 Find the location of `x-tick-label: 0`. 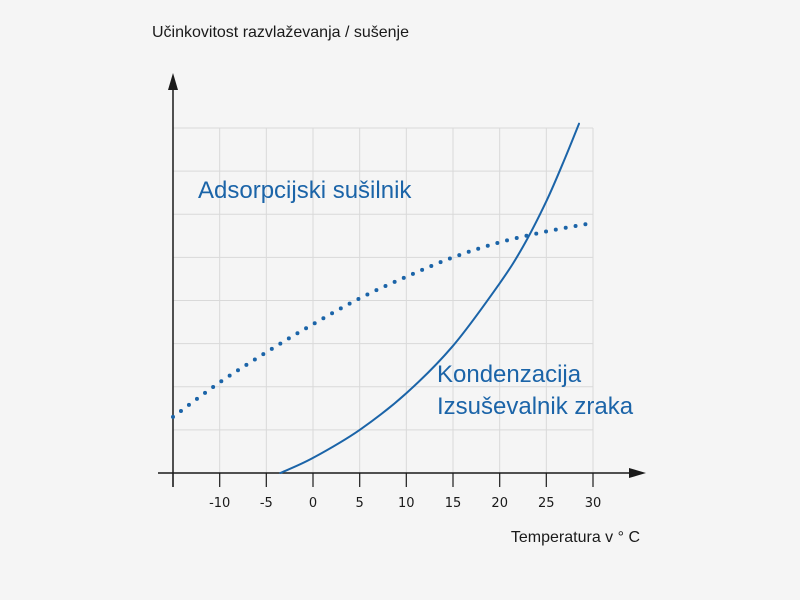

x-tick-label: 0 is located at coordinates (313, 503).